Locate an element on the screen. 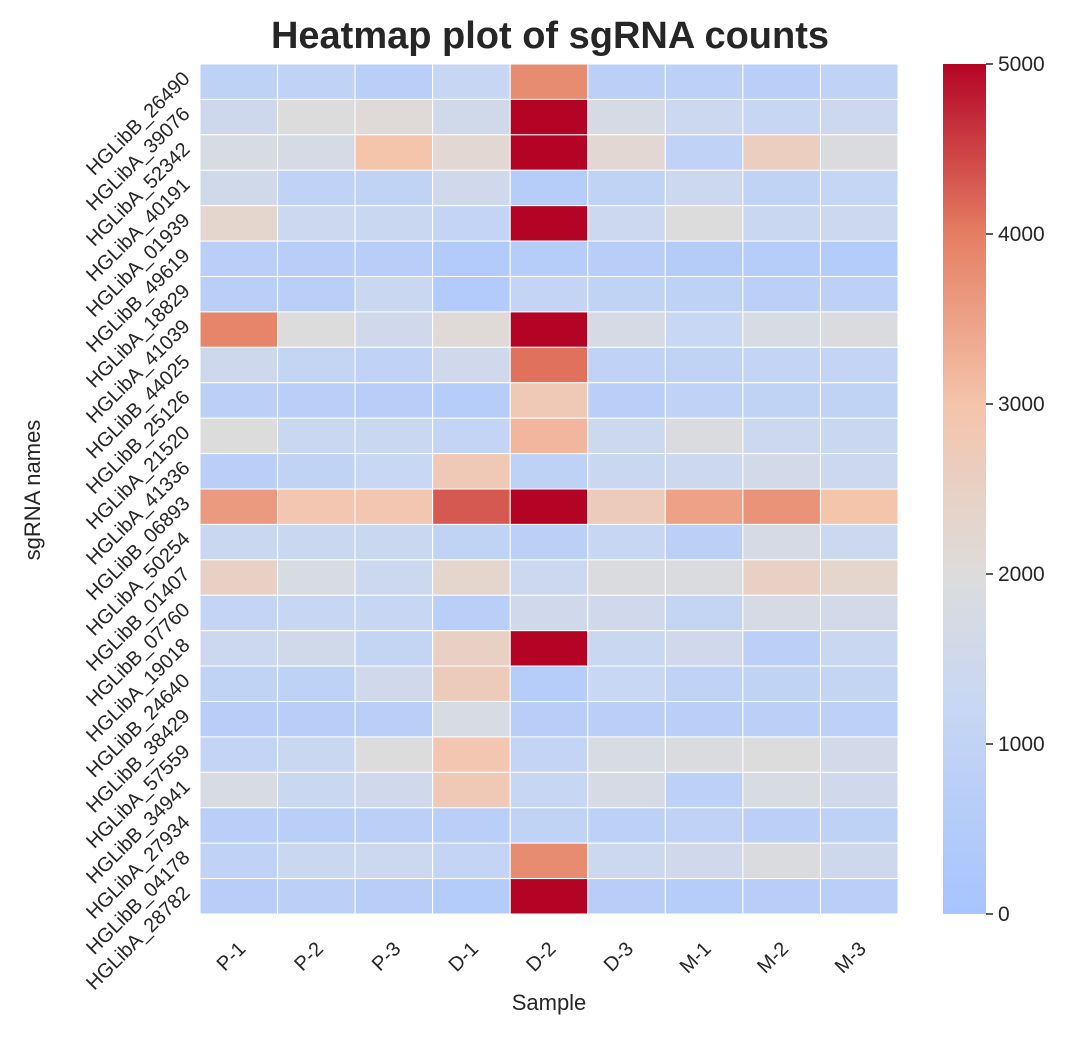 The image size is (1080, 1037). x-tick-label: D-3 is located at coordinates (619, 957).